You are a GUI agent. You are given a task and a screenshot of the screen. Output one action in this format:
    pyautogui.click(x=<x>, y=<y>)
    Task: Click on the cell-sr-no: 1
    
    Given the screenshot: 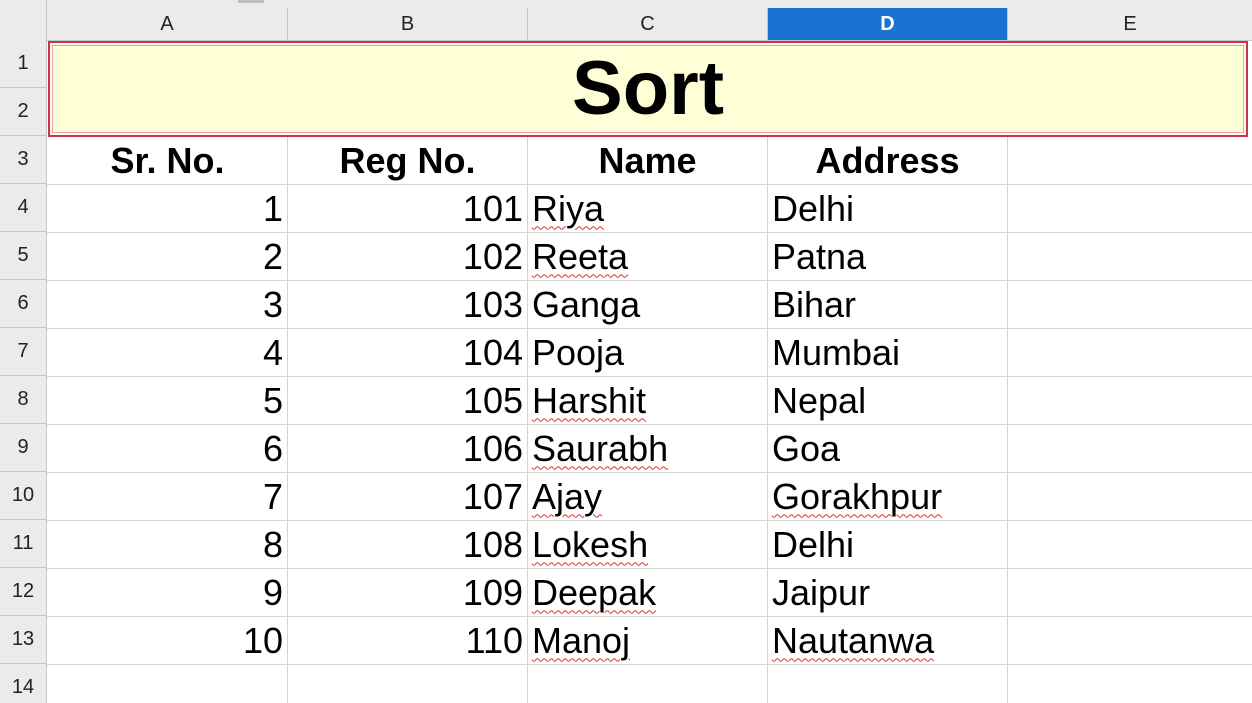 What is the action you would take?
    pyautogui.click(x=167, y=208)
    